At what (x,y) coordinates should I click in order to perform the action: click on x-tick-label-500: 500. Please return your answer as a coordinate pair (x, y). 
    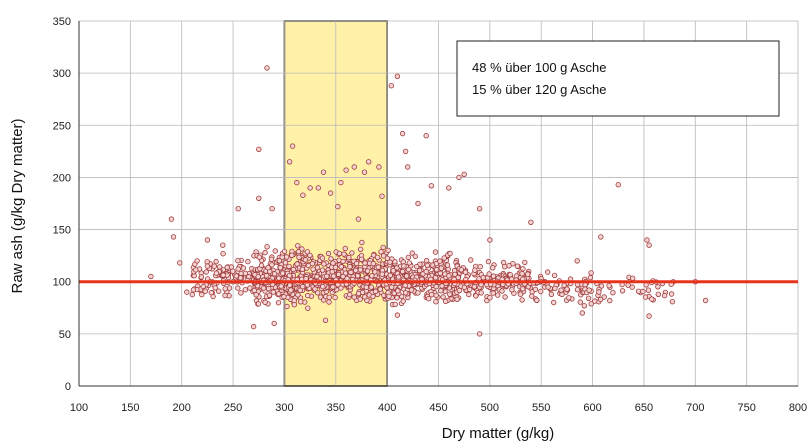
    Looking at the image, I should click on (490, 408).